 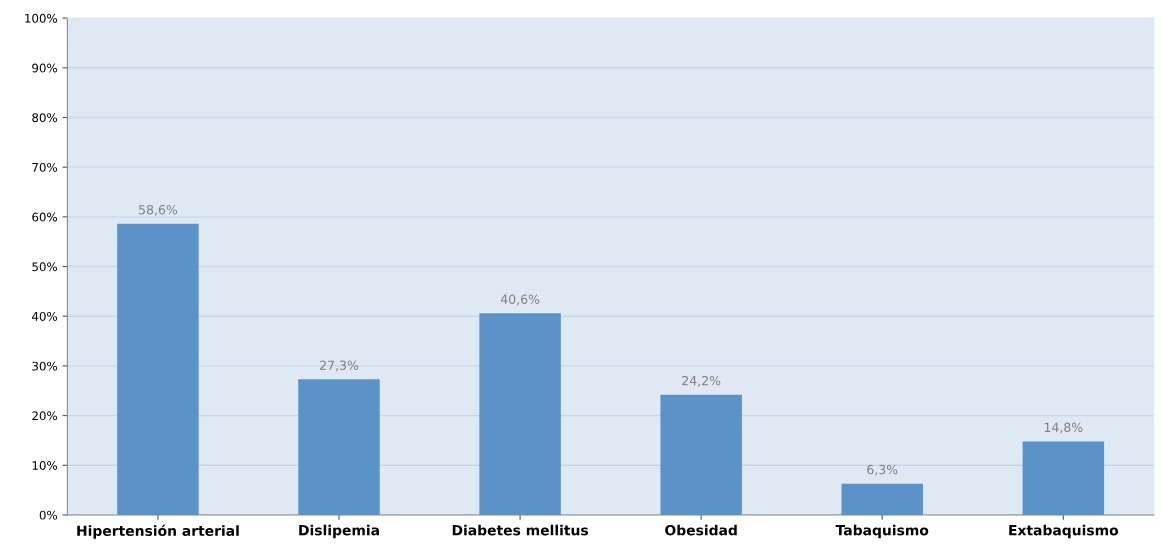 I want to click on y-tick-label: 10%, so click(x=45, y=465).